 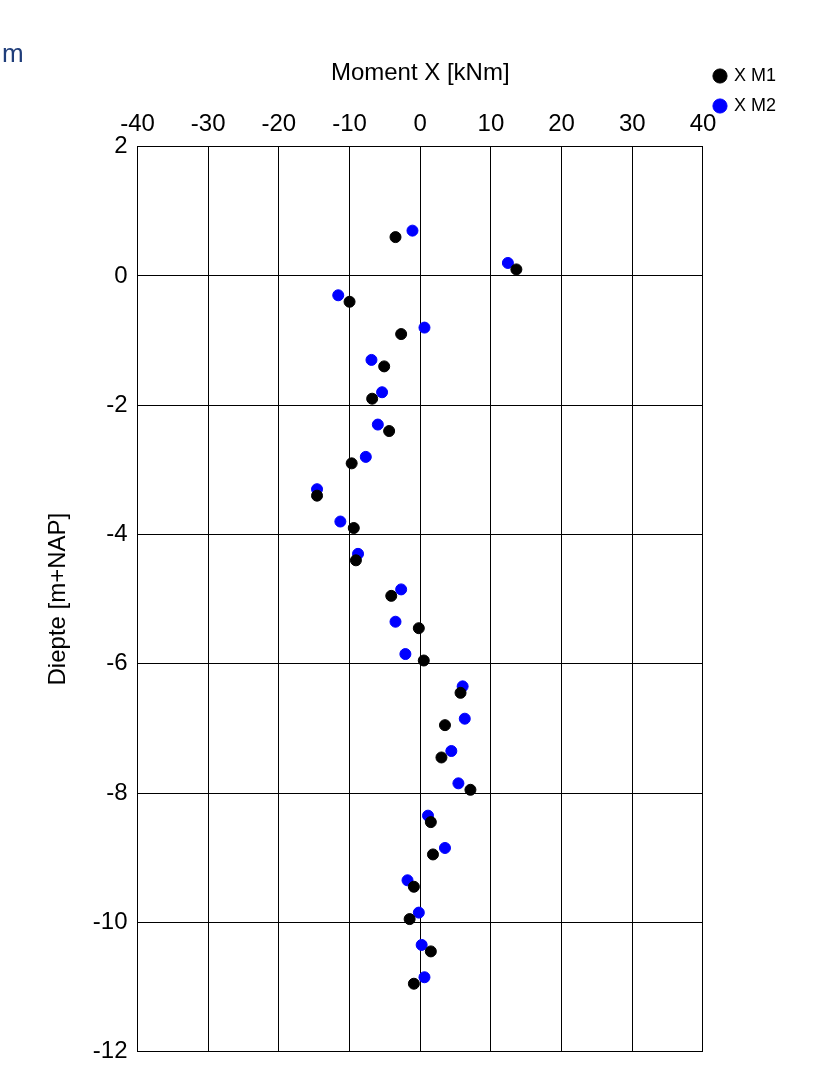 What do you see at coordinates (349, 122) in the screenshot?
I see `x-tick-label: -10` at bounding box center [349, 122].